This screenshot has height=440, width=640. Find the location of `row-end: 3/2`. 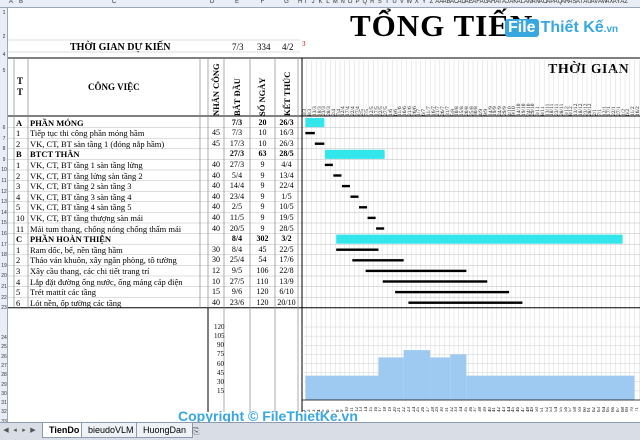

row-end: 3/2 is located at coordinates (286, 239).